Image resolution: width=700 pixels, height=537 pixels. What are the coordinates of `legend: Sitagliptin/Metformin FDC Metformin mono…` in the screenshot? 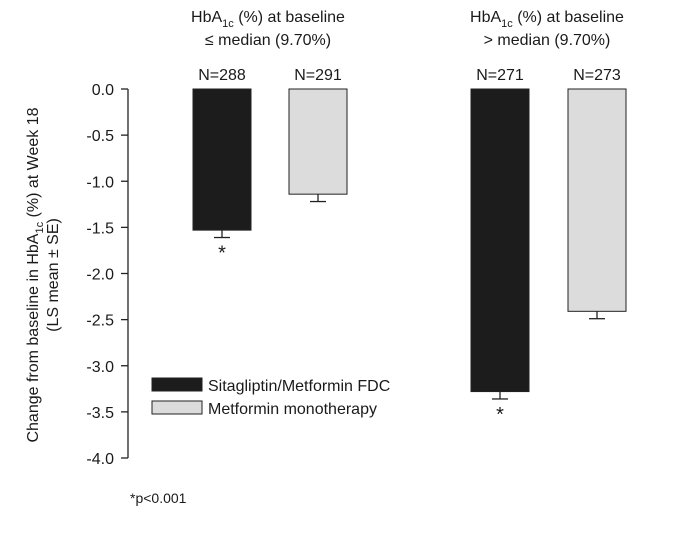 It's located at (270, 397).